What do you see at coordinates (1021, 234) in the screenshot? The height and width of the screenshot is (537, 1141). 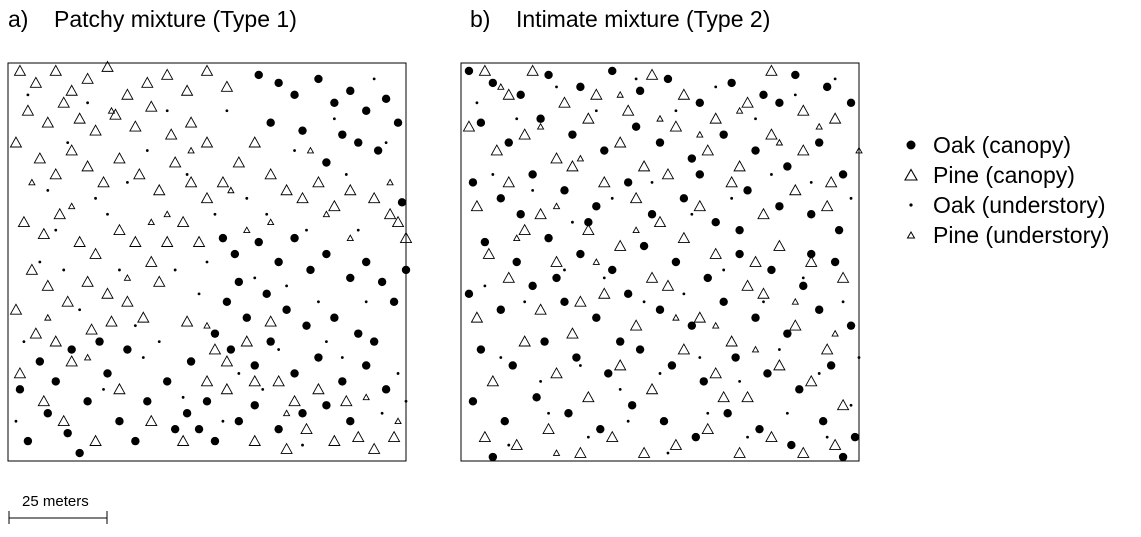 I see `legend-label: Pine (understory)` at bounding box center [1021, 234].